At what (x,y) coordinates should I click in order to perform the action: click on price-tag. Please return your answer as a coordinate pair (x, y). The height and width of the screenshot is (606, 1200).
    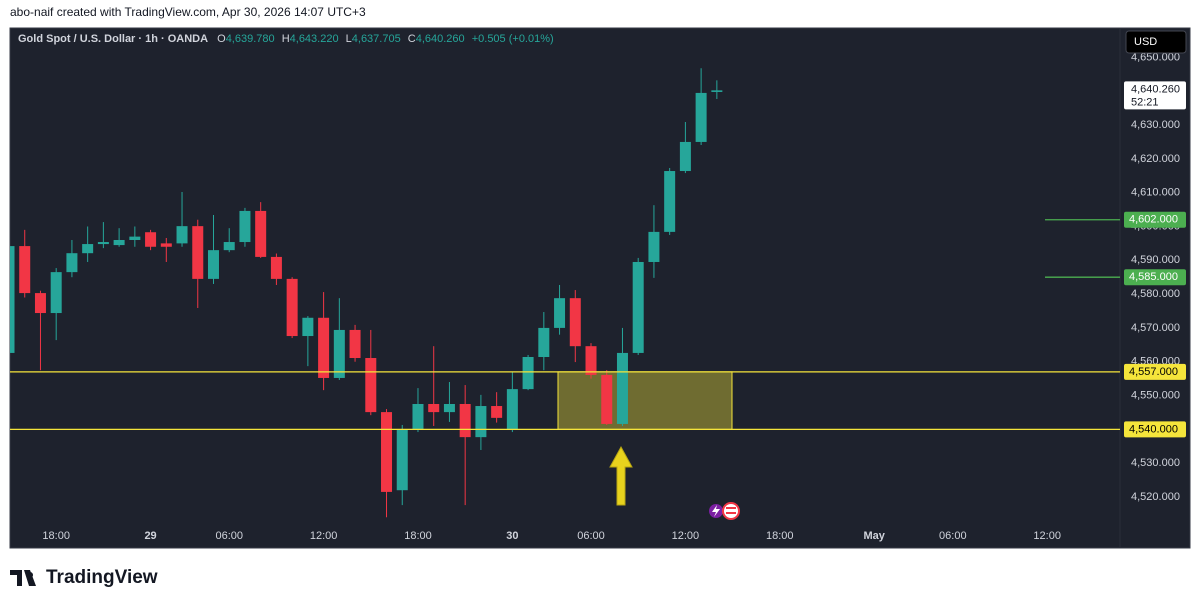
    Looking at the image, I should click on (1155, 95).